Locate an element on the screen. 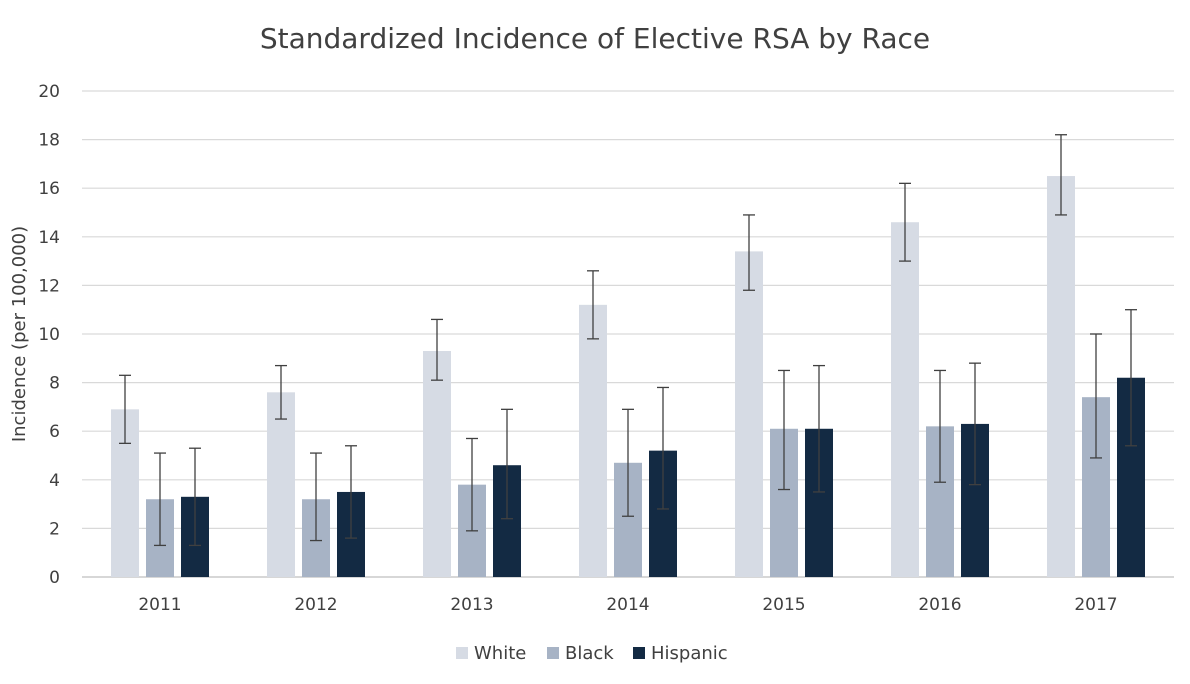 This screenshot has width=1190, height=684. x-tick-label: 2015 is located at coordinates (783, 605).